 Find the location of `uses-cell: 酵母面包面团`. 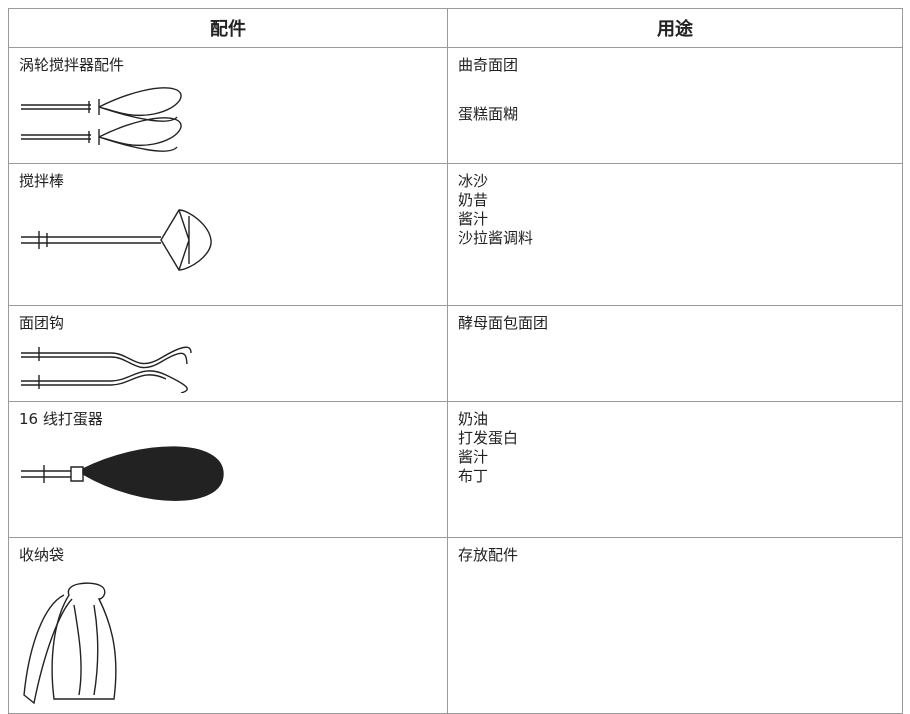

uses-cell: 酵母面包面团 is located at coordinates (675, 353).